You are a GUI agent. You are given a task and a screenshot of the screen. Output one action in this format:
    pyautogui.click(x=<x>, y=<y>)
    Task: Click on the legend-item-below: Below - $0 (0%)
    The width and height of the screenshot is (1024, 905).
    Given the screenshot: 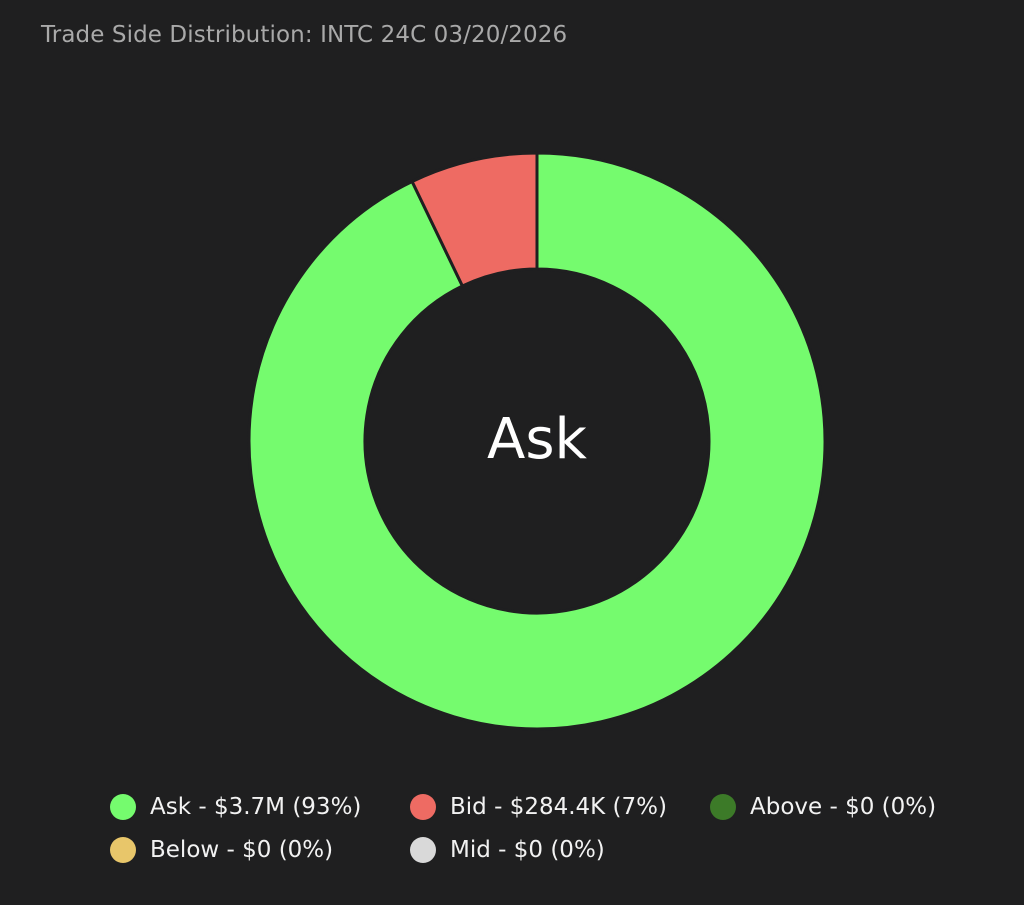 What is the action you would take?
    pyautogui.click(x=221, y=850)
    